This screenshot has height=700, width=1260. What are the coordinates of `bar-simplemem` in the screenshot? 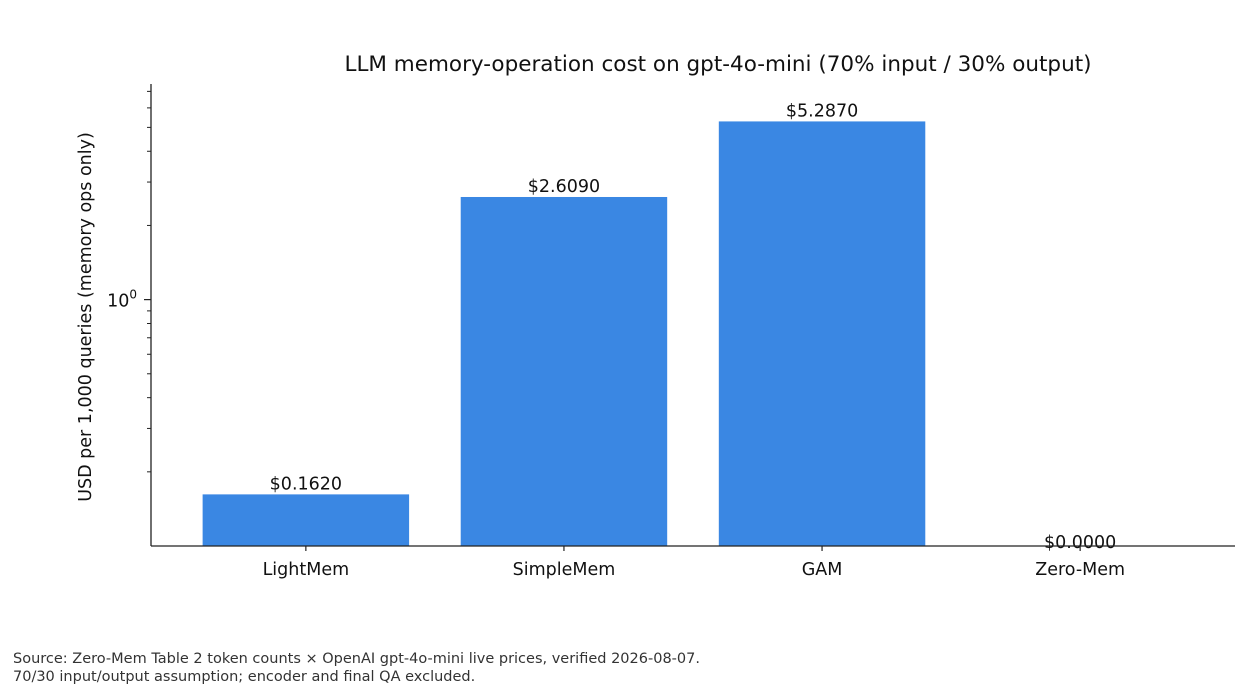 It's located at (564, 371).